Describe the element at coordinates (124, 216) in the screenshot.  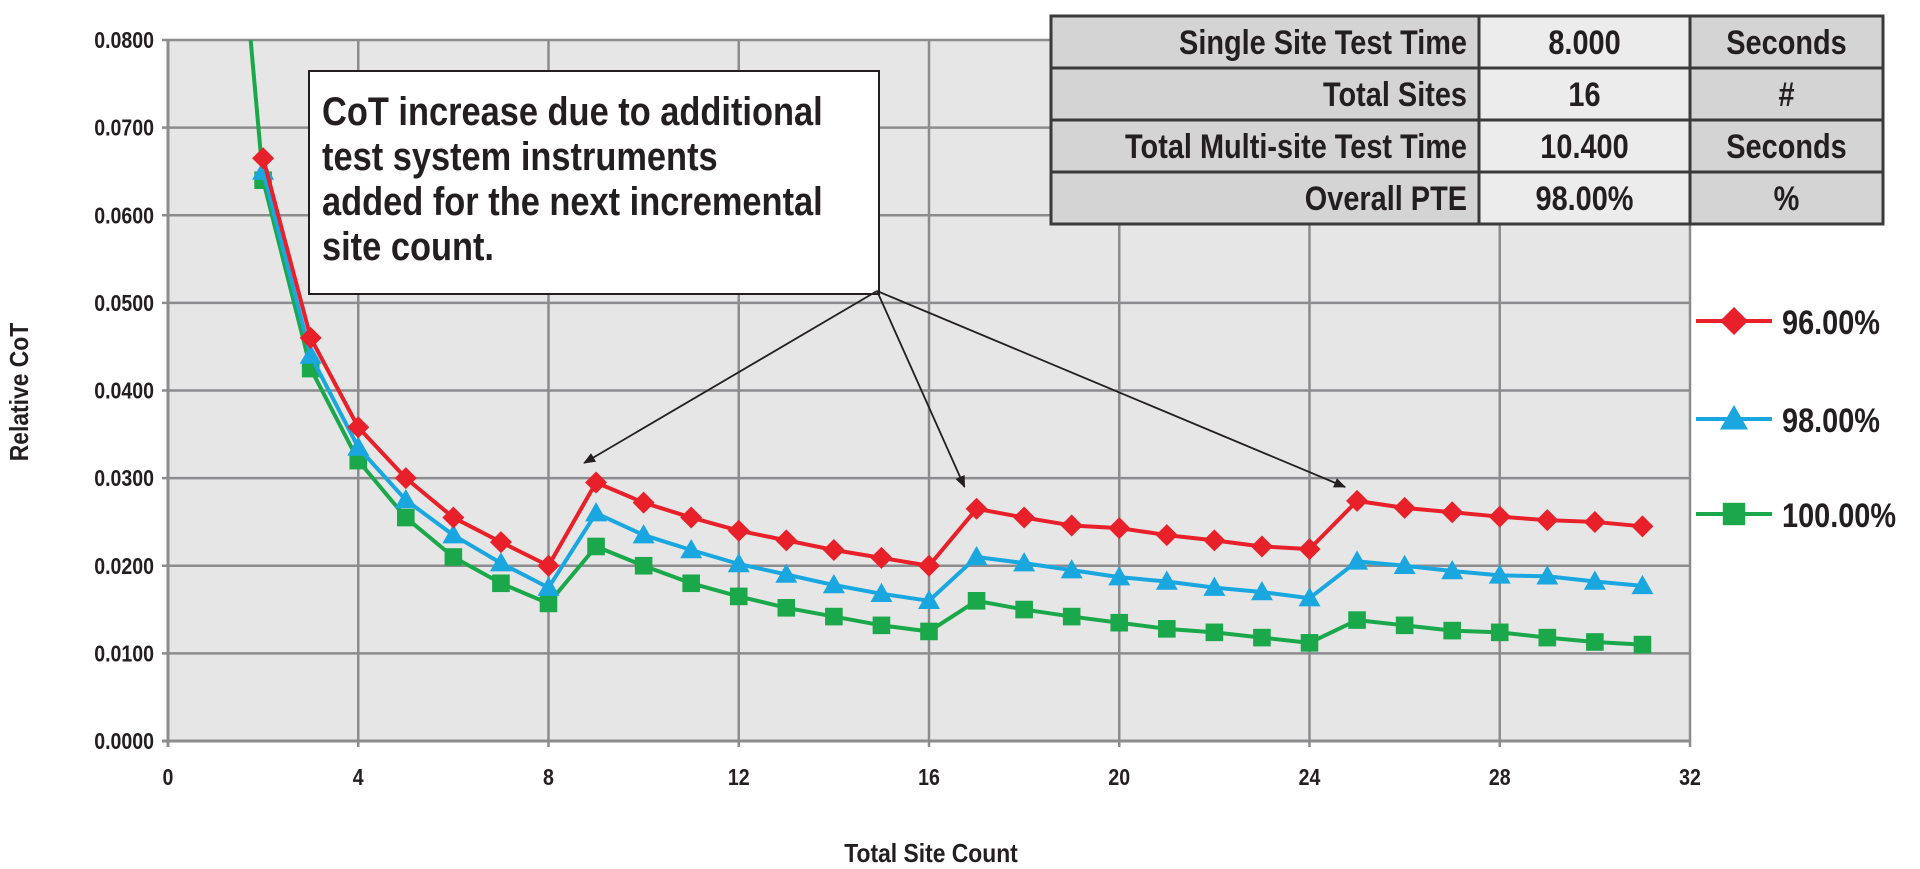
I see `y-tick-label: 0.0600` at that location.